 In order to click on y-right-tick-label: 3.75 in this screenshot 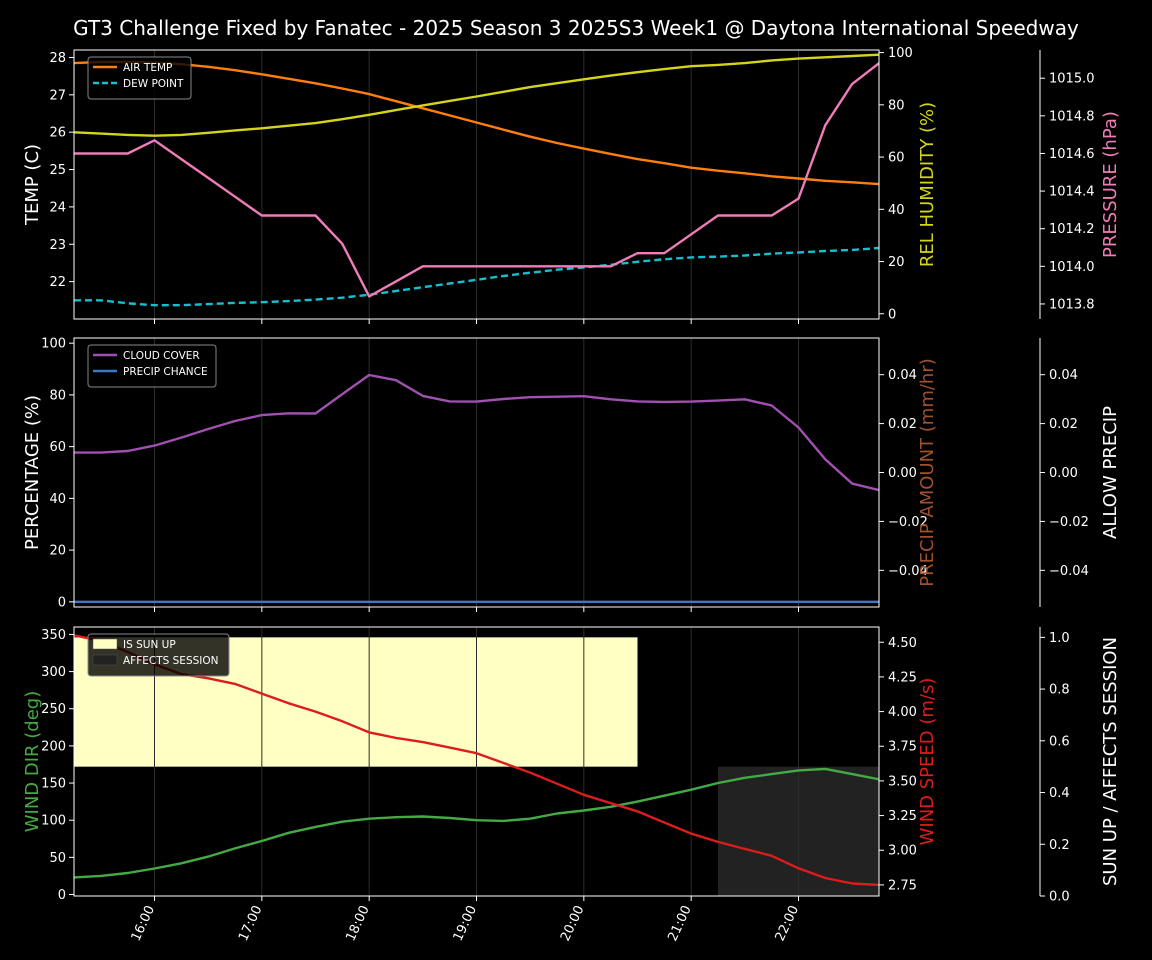, I will do `click(902, 747)`.